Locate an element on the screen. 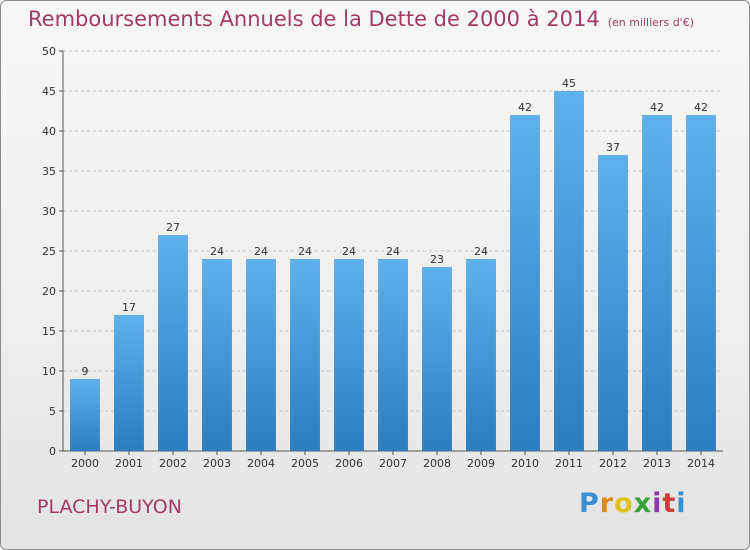 The width and height of the screenshot is (750, 550). y-tick-label: 25 is located at coordinates (49, 251).